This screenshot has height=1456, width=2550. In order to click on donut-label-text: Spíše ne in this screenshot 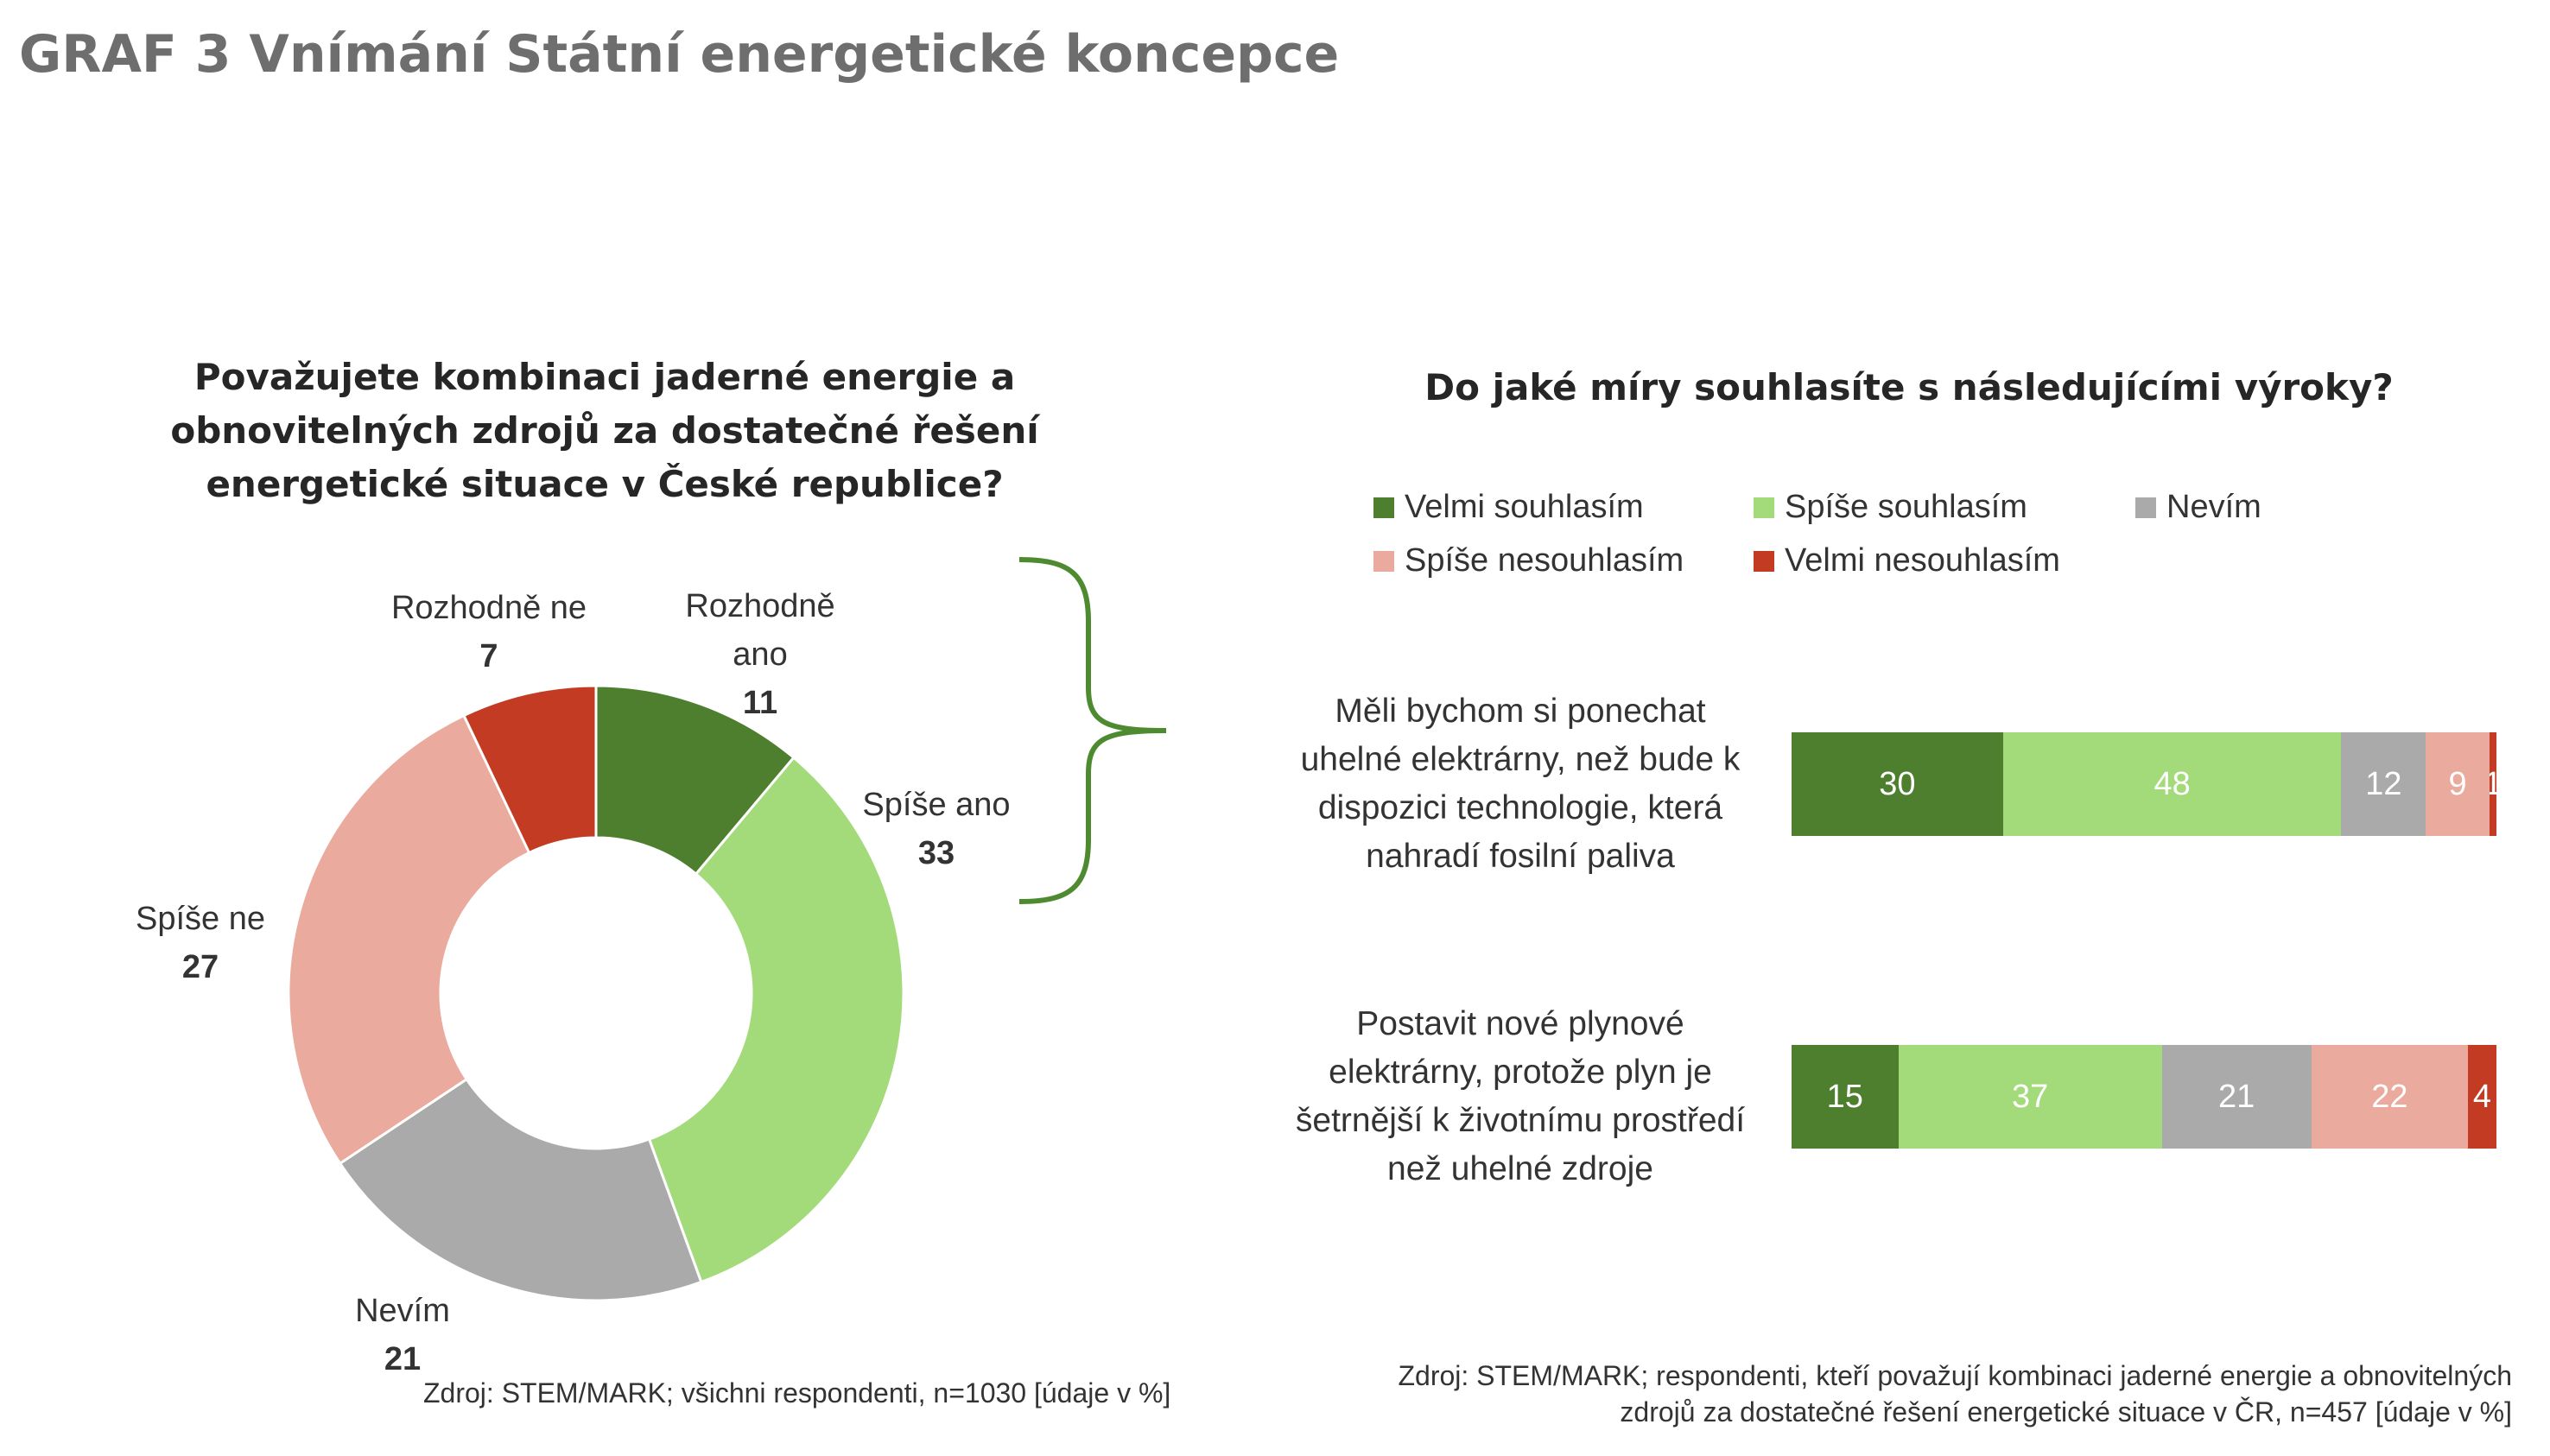, I will do `click(200, 919)`.